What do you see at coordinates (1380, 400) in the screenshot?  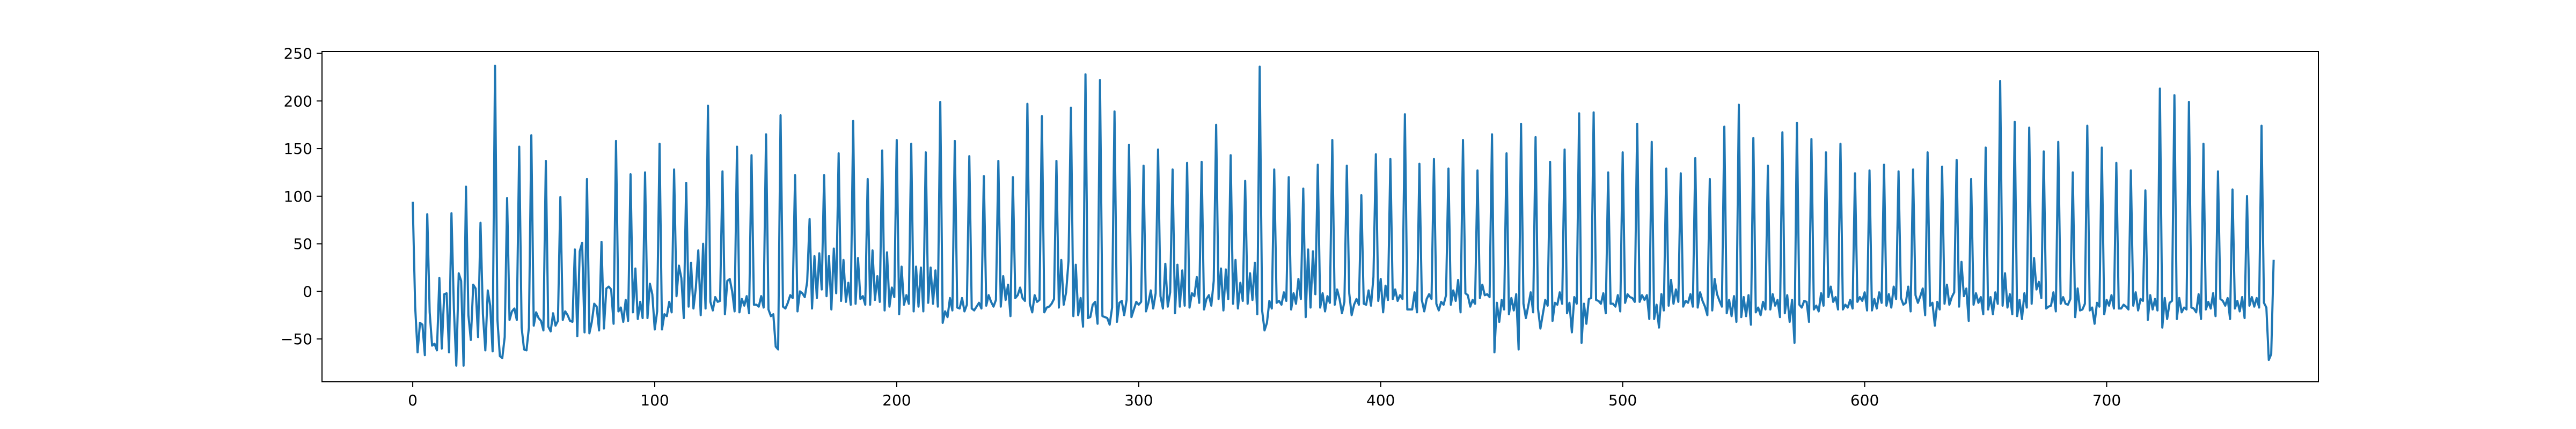 I see `x-tick-label: 400` at bounding box center [1380, 400].